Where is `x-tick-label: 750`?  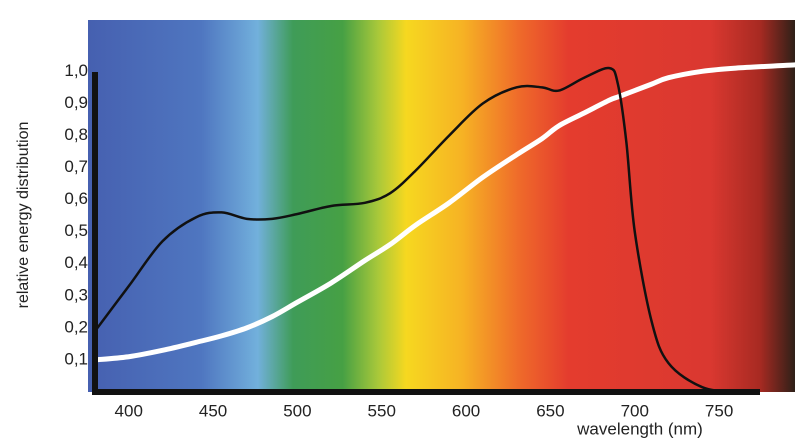 x-tick-label: 750 is located at coordinates (719, 410).